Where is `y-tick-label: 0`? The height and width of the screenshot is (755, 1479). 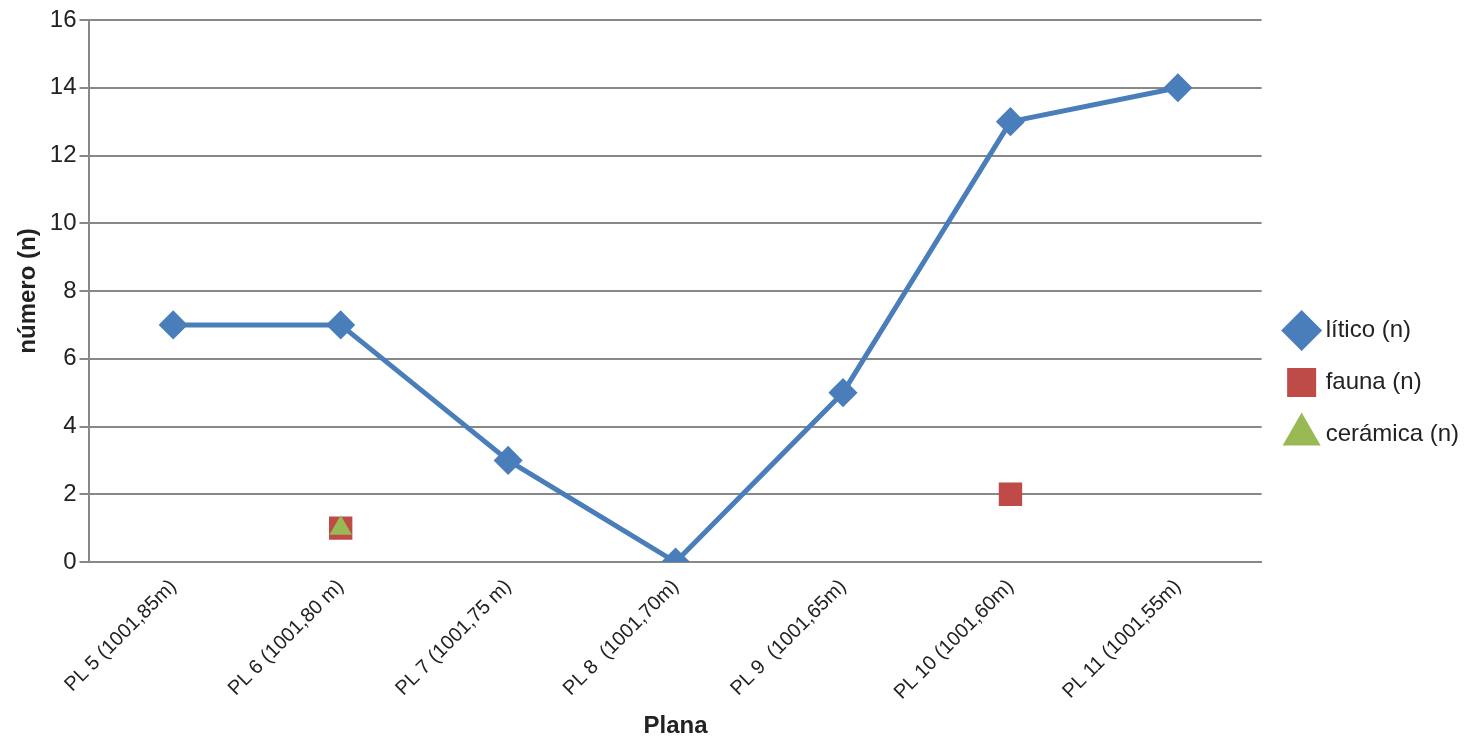 y-tick-label: 0 is located at coordinates (70, 560).